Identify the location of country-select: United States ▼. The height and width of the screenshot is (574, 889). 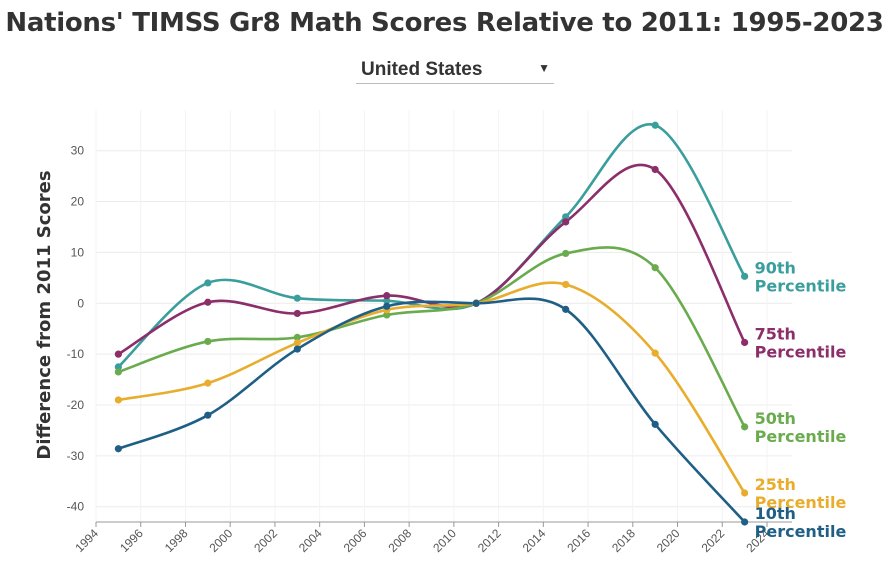
(455, 70).